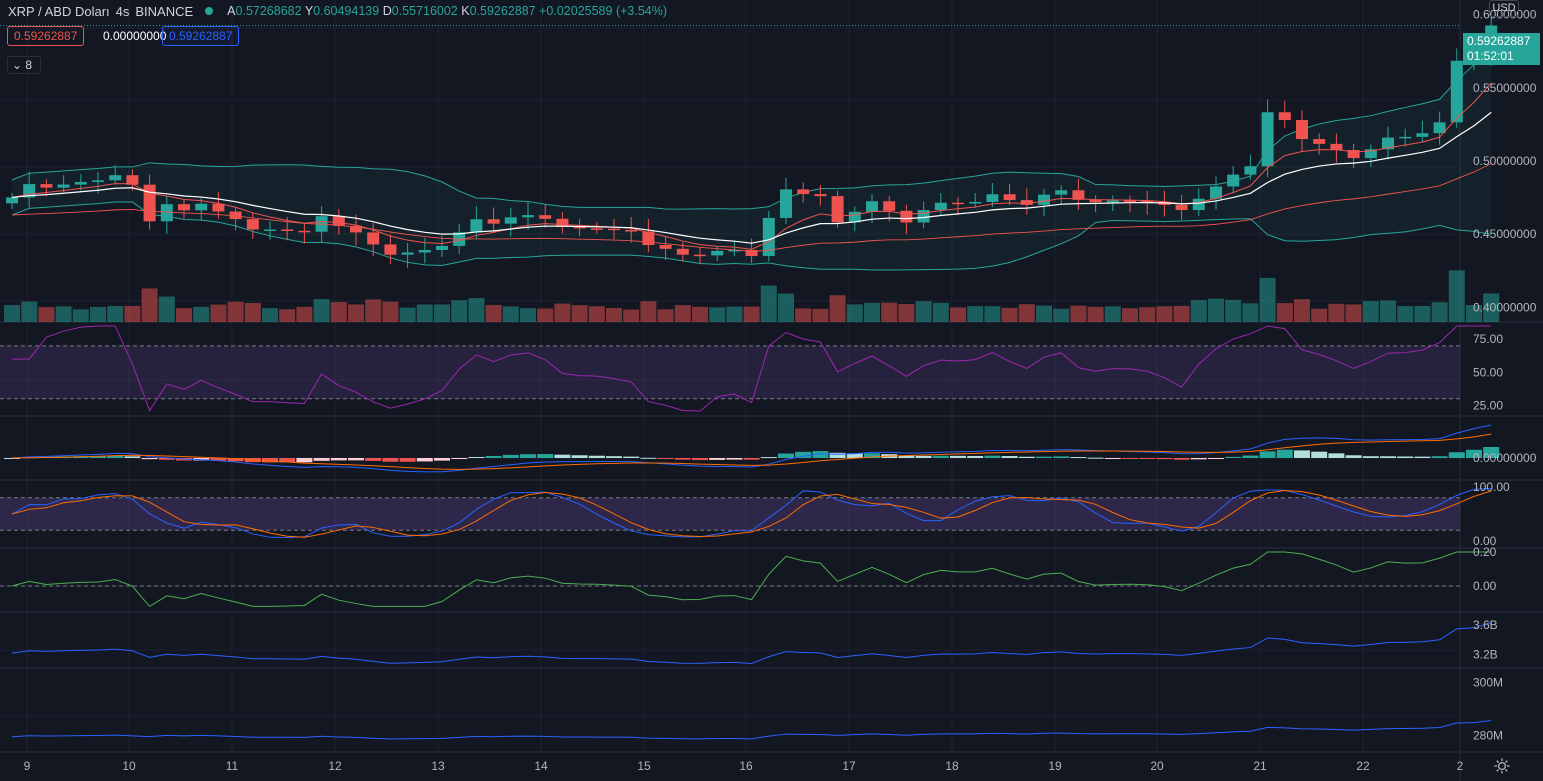  Describe the element at coordinates (1505, 161) in the screenshot. I see `price-tick-label: 0.50000000` at that location.